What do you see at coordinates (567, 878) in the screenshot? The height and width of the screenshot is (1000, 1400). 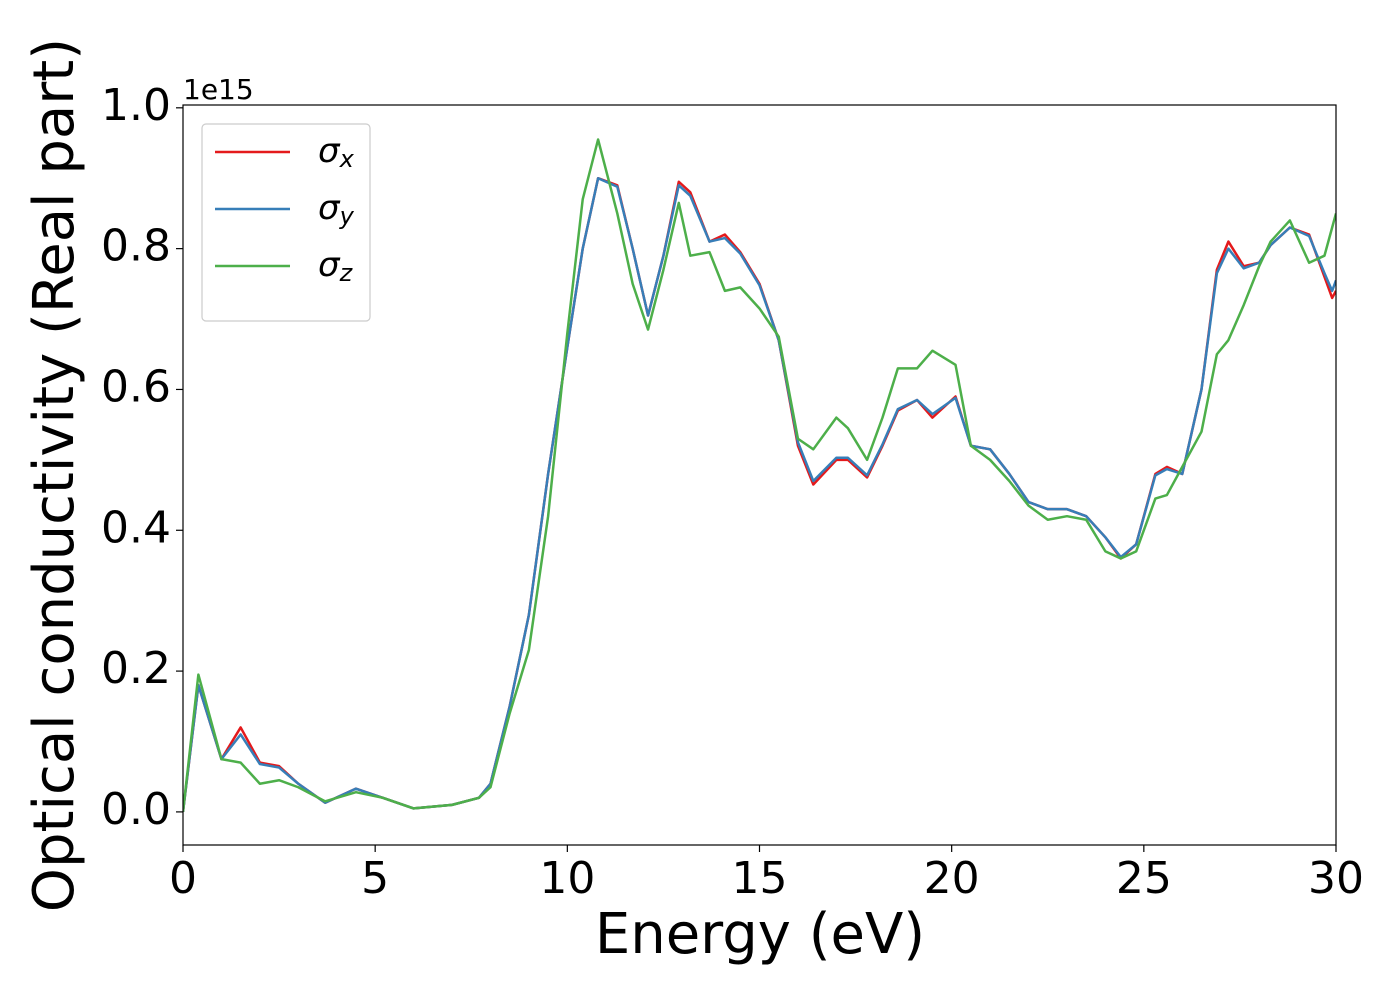 I see `x-tick-label: 10` at bounding box center [567, 878].